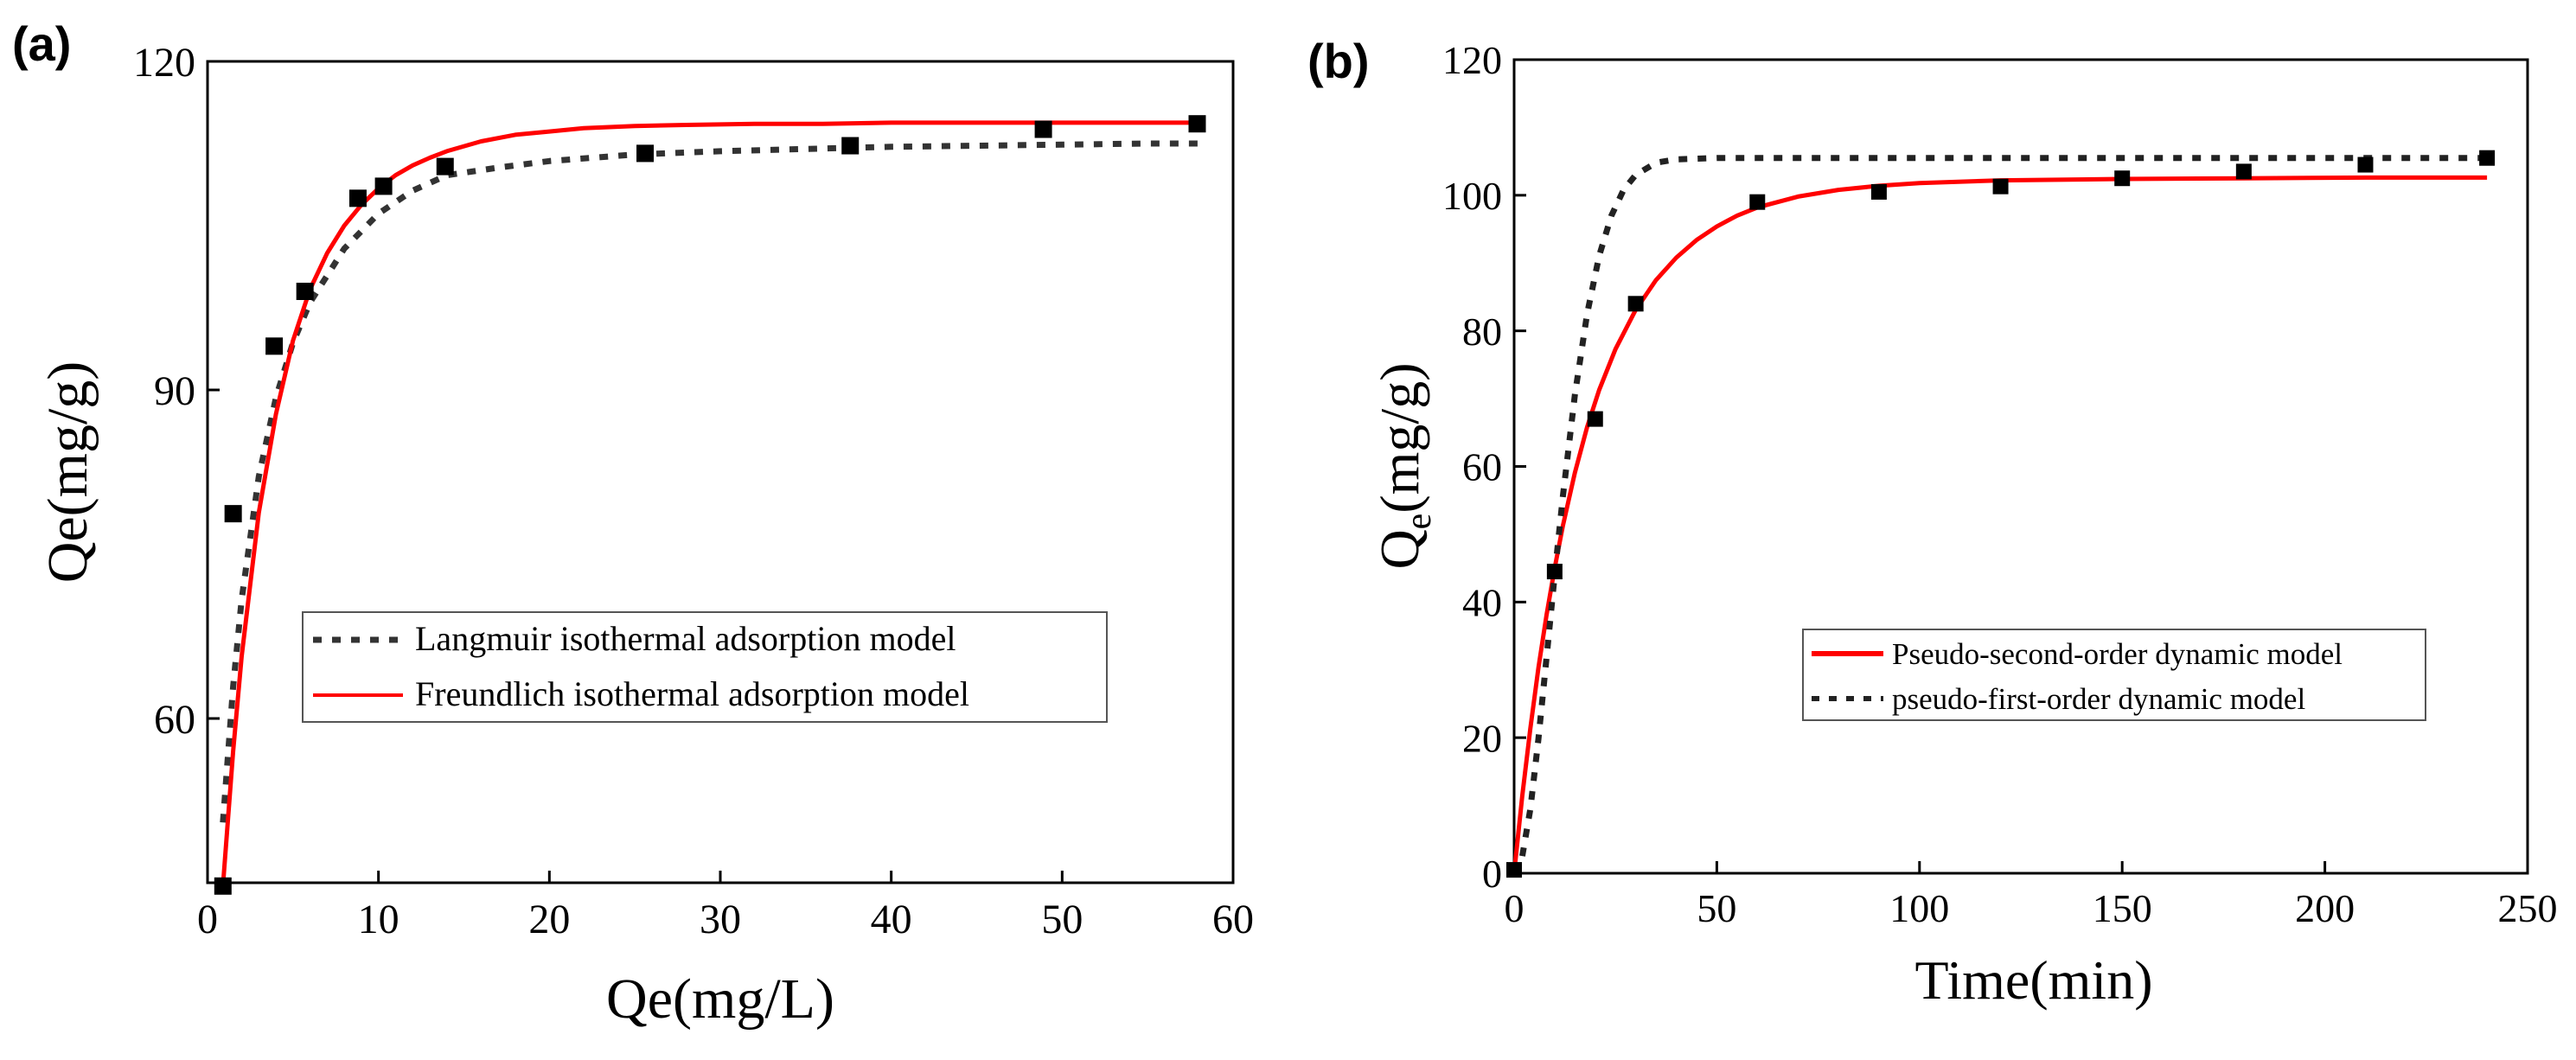 The image size is (2576, 1060). Describe the element at coordinates (2528, 908) in the screenshot. I see `panel-b-x-tick-label: 250` at that location.